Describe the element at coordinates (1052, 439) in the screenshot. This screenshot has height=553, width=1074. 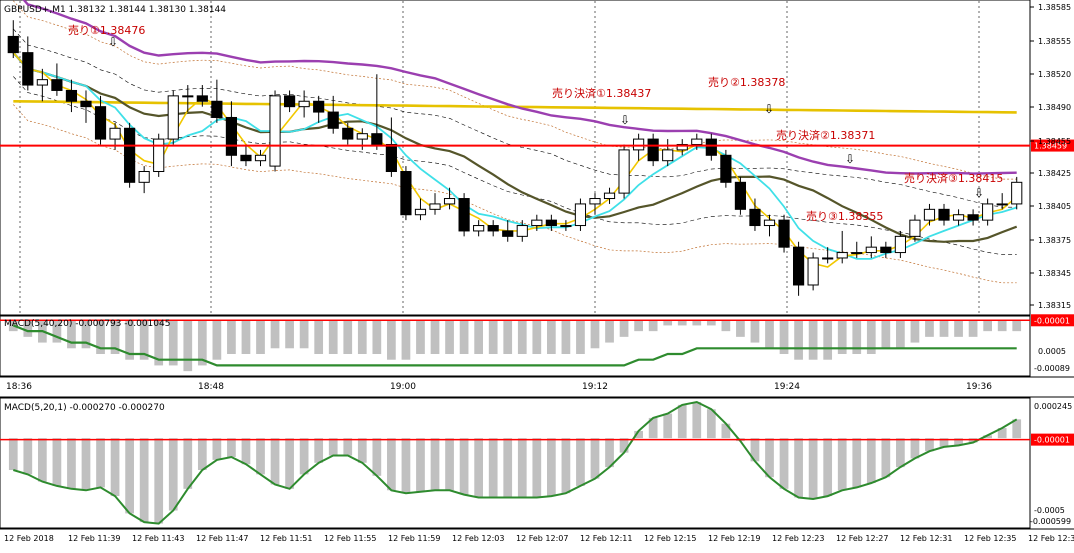
I see `macd2-level-box` at that location.